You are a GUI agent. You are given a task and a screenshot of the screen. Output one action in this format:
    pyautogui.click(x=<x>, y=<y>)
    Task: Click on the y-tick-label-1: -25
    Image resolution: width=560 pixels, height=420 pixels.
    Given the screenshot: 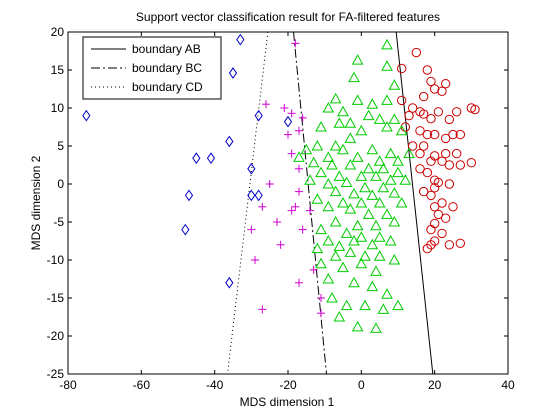 What is the action you would take?
    pyautogui.click(x=56, y=374)
    